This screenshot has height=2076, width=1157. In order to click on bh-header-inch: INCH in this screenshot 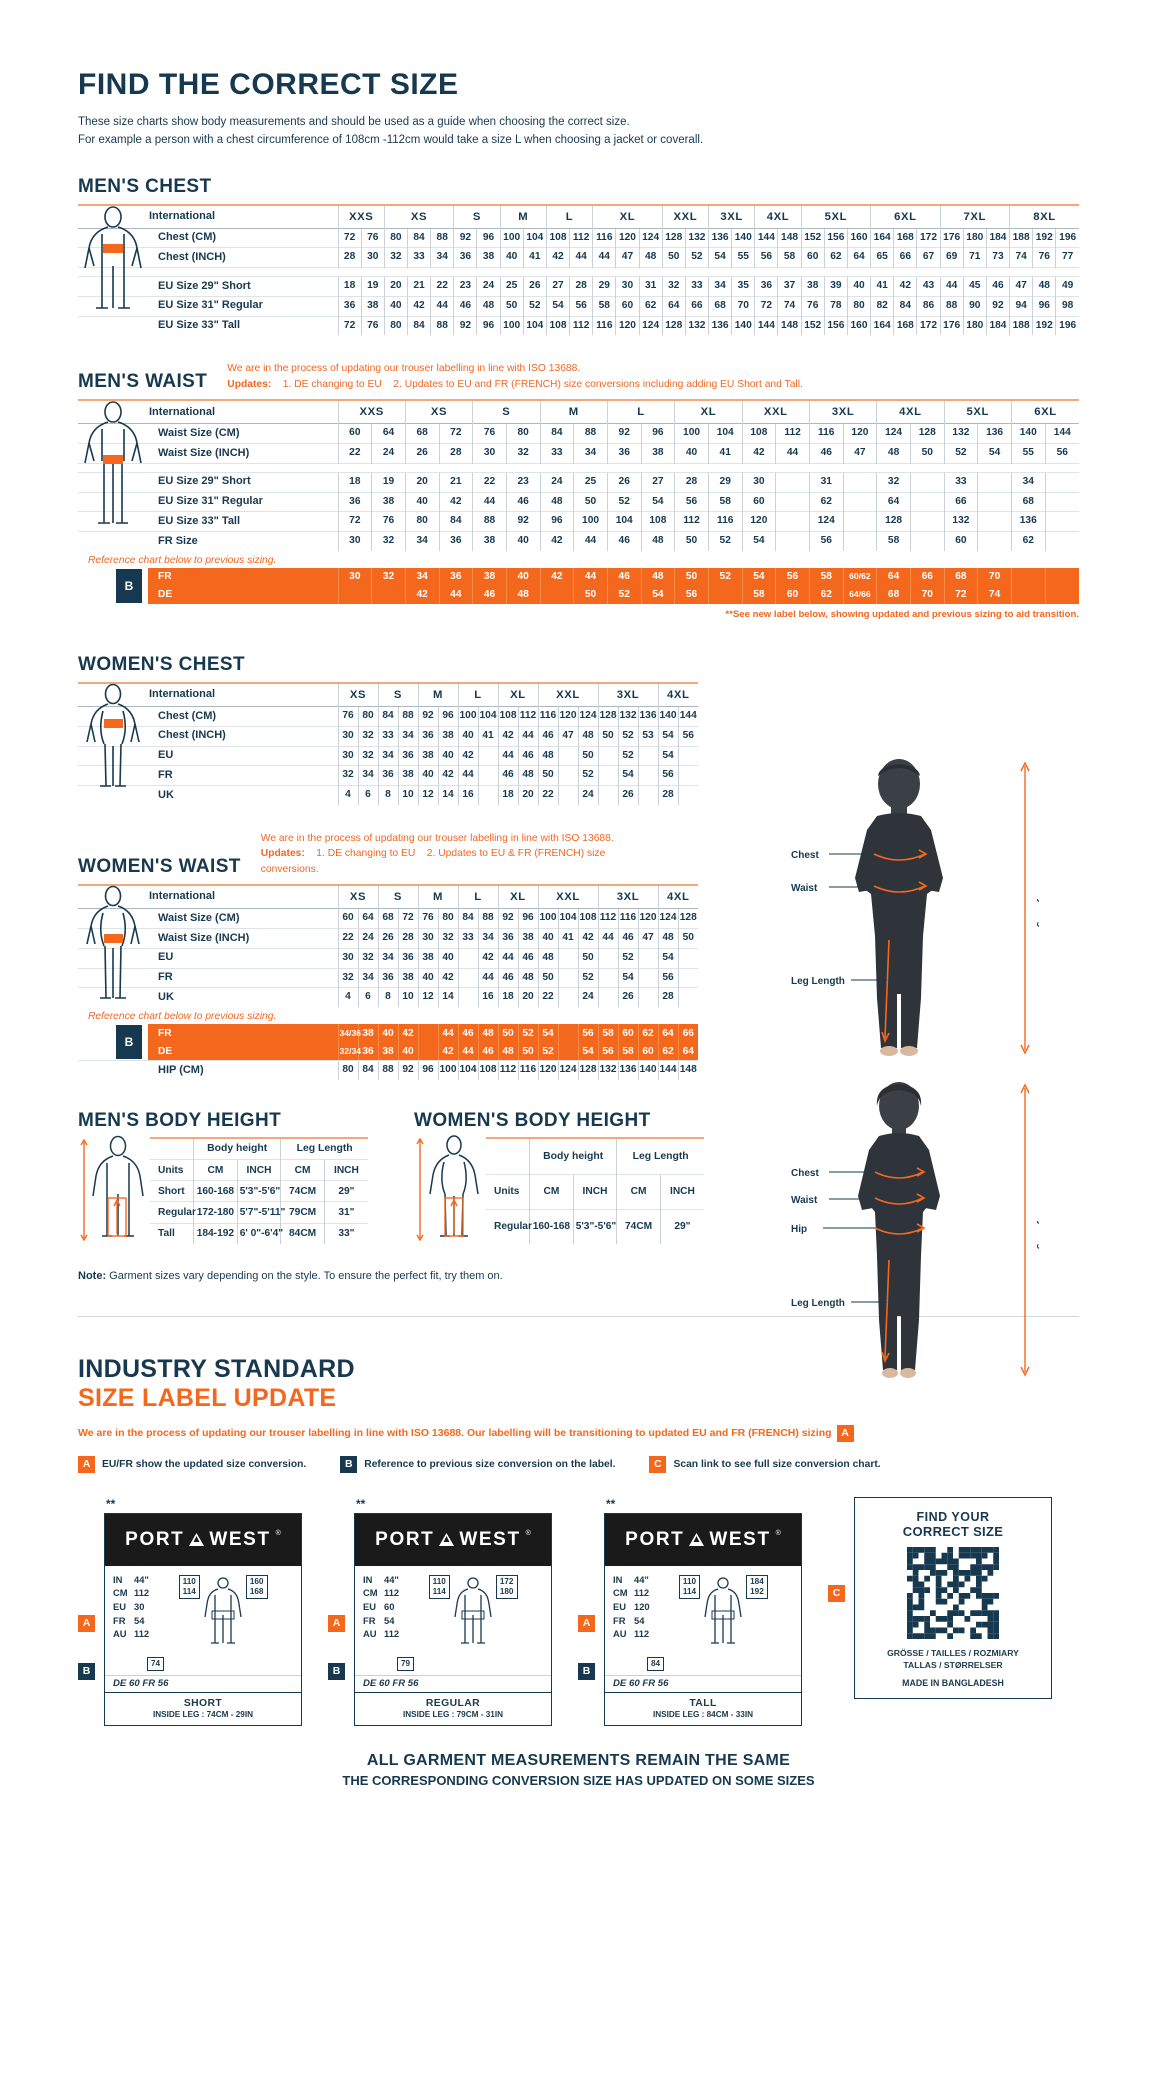, I will do `click(681, 1191)`.